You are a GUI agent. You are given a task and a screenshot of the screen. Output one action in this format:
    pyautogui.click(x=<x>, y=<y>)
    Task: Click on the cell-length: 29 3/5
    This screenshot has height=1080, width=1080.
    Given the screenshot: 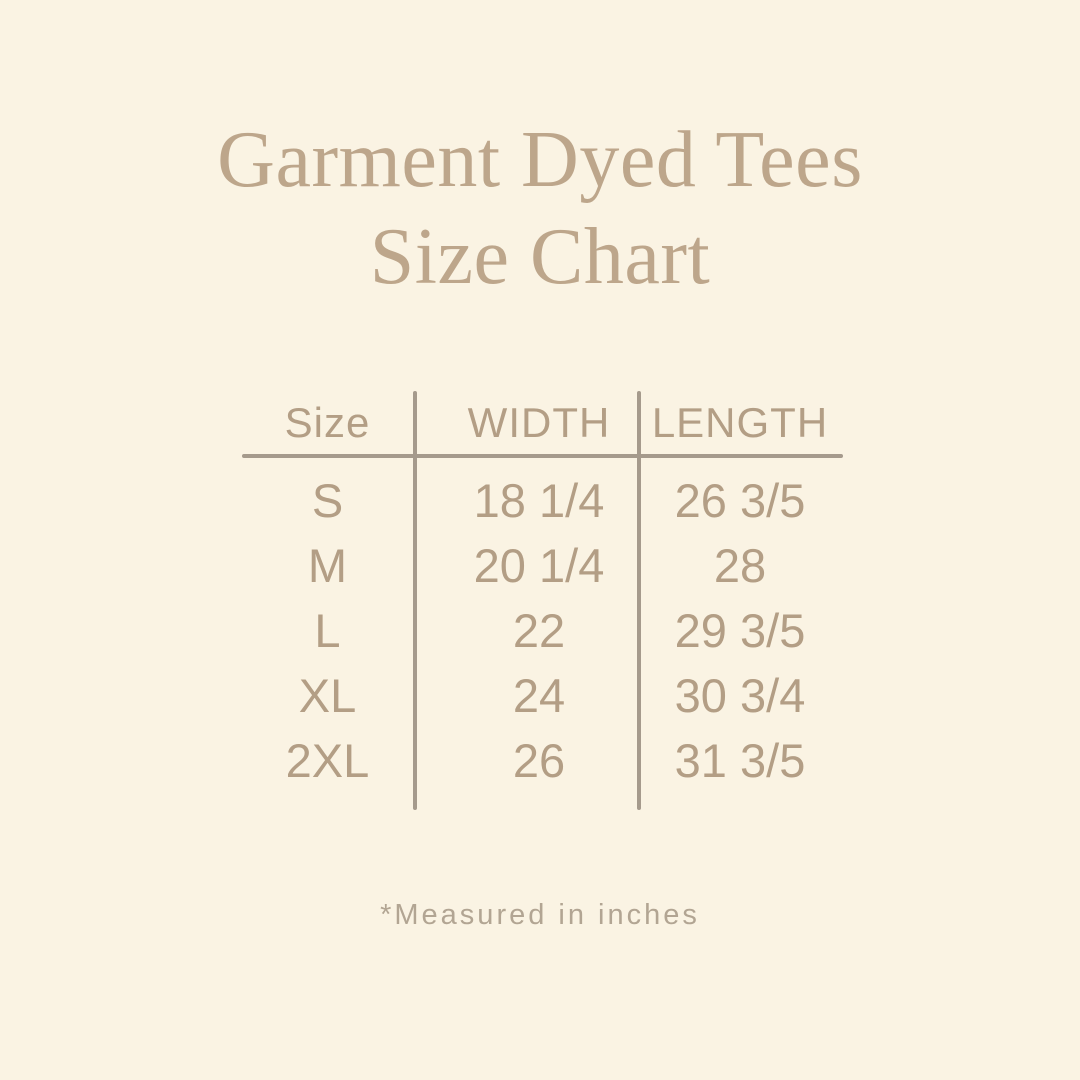 What is the action you would take?
    pyautogui.click(x=740, y=630)
    